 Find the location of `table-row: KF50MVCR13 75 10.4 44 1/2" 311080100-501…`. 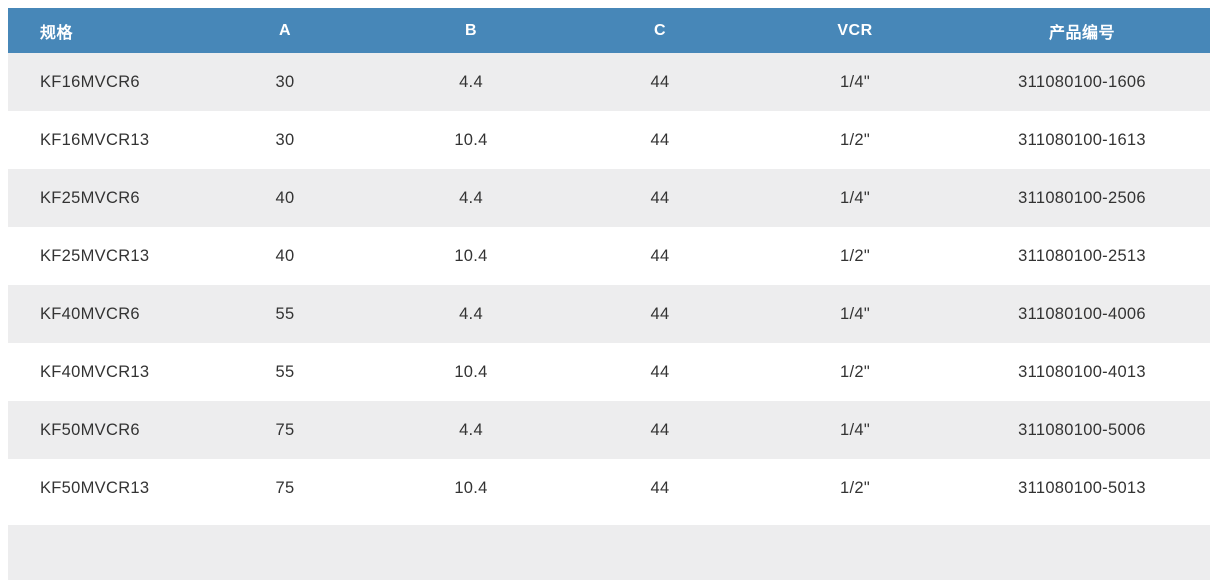

table-row: KF50MVCR13 75 10.4 44 1/2" 311080100-501… is located at coordinates (609, 488).